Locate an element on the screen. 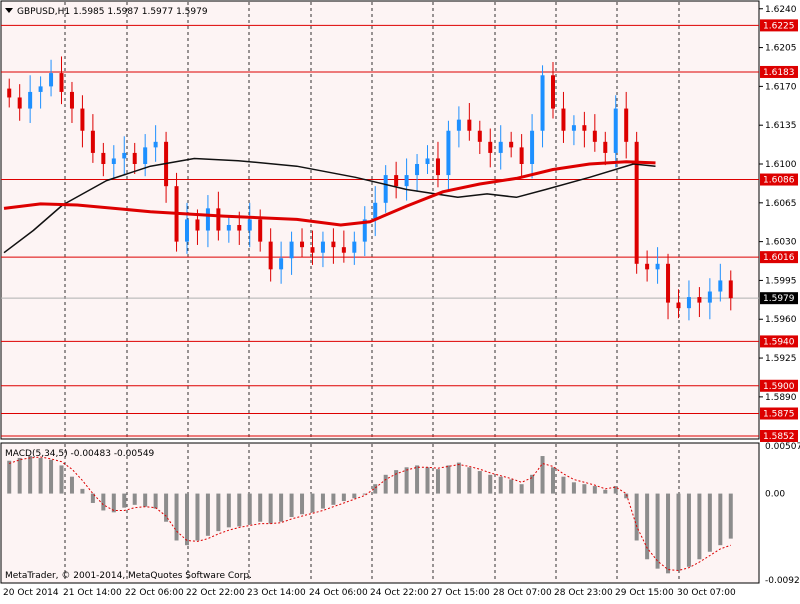 Image resolution: width=800 pixels, height=604 pixels. y-tick-label: 1.6170 is located at coordinates (781, 87).